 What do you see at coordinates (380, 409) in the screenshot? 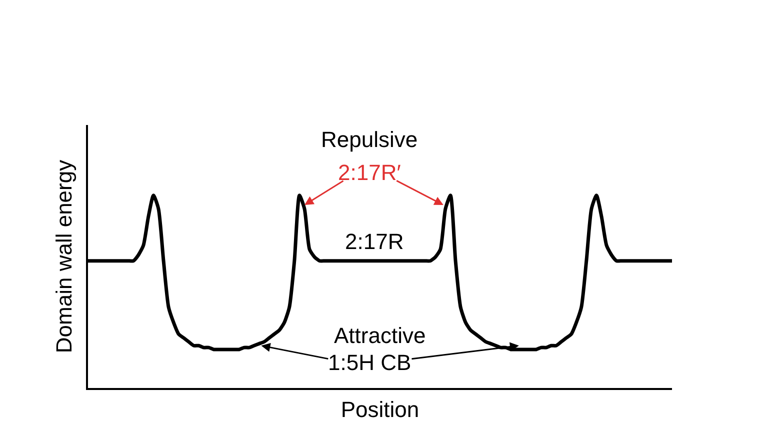
I see `x-axis-title: Position` at bounding box center [380, 409].